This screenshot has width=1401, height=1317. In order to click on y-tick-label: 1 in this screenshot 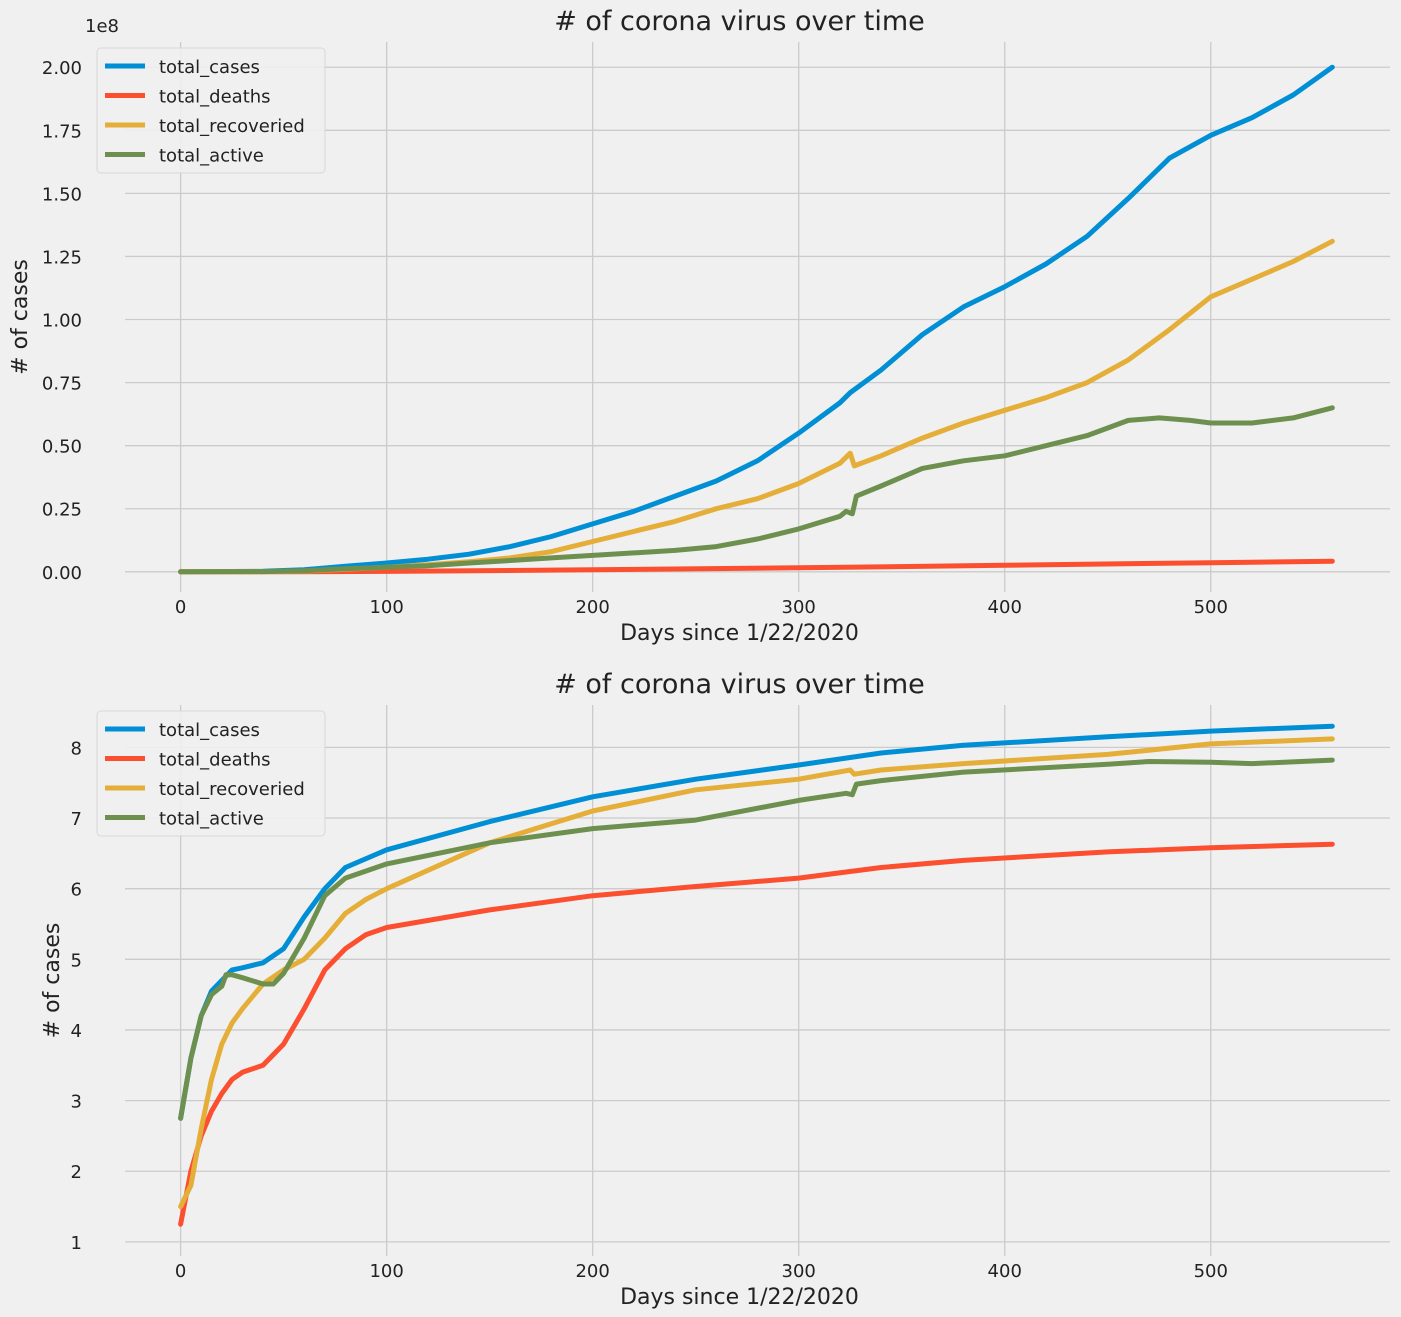, I will do `click(76, 1243)`.